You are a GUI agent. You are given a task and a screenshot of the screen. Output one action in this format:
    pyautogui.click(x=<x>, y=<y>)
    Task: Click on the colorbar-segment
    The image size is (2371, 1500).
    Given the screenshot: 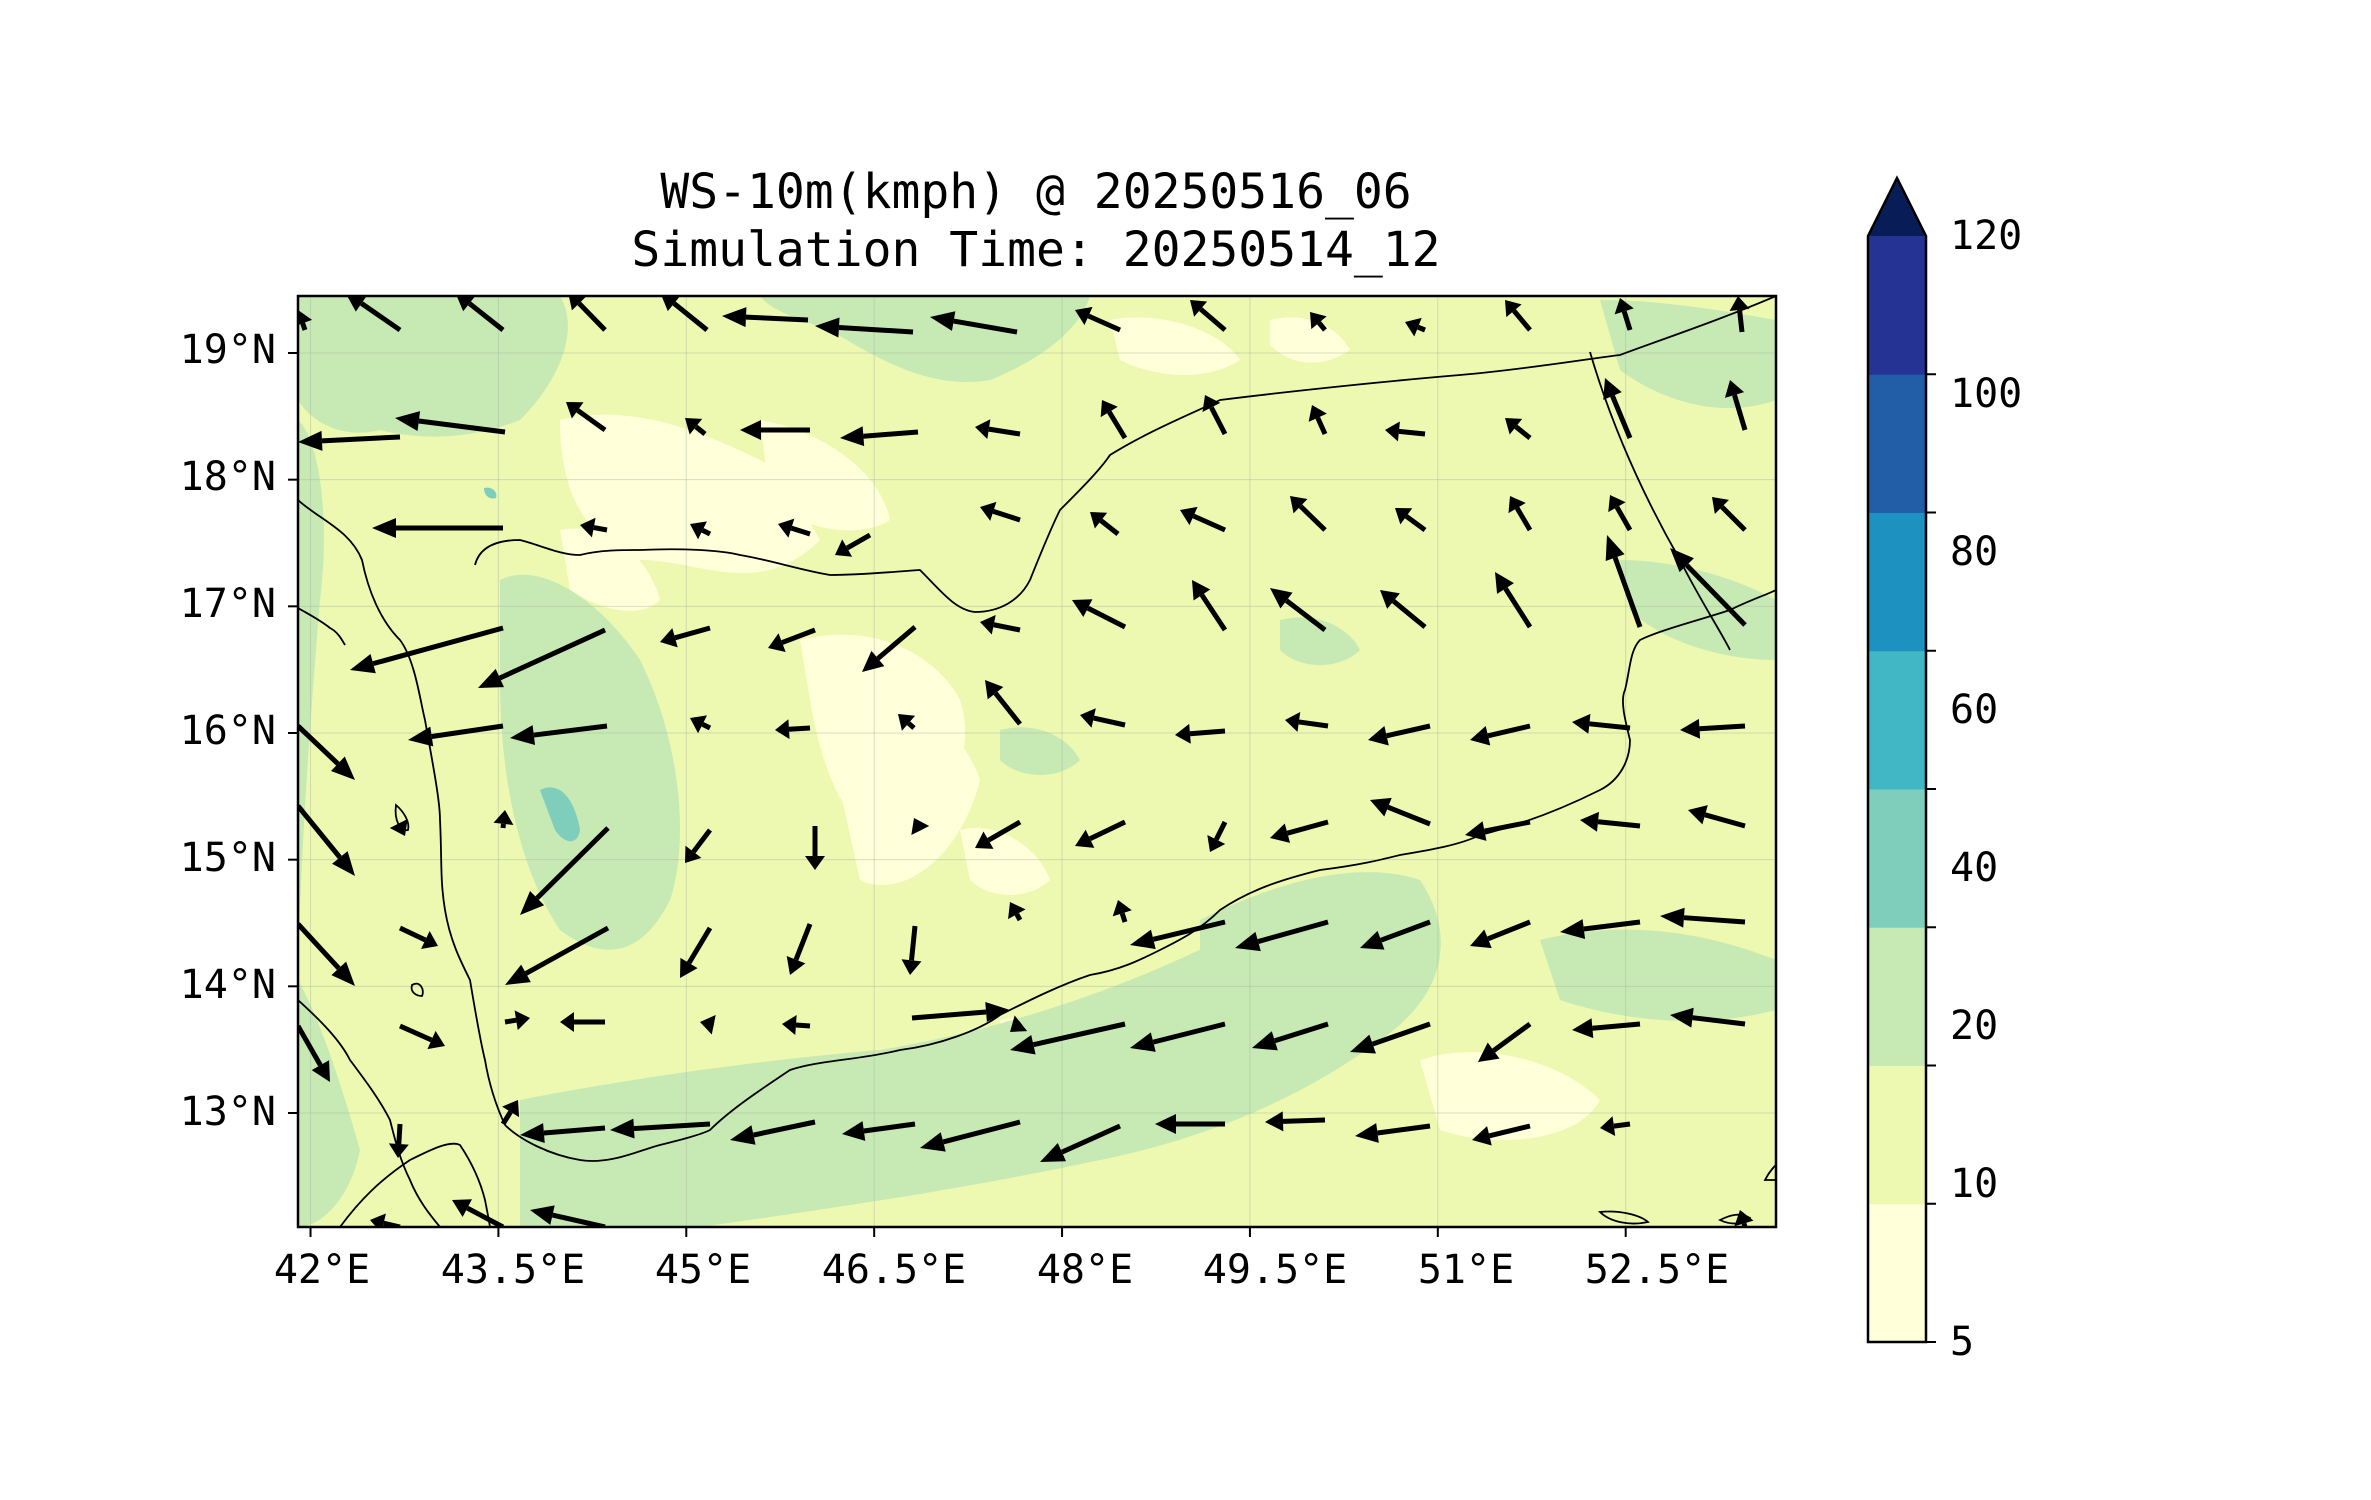 What is the action you would take?
    pyautogui.click(x=1897, y=582)
    